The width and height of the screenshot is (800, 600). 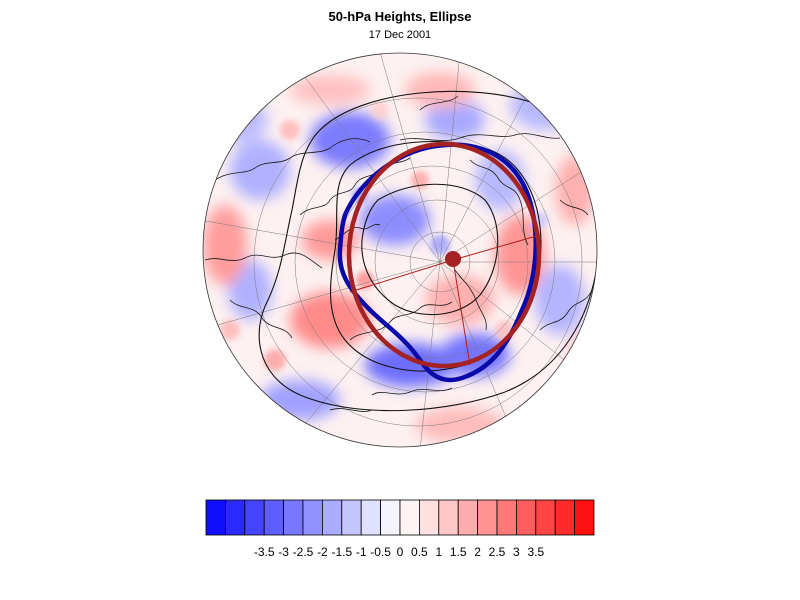 What do you see at coordinates (380, 552) in the screenshot?
I see `colorbar-tick-label: -0.5` at bounding box center [380, 552].